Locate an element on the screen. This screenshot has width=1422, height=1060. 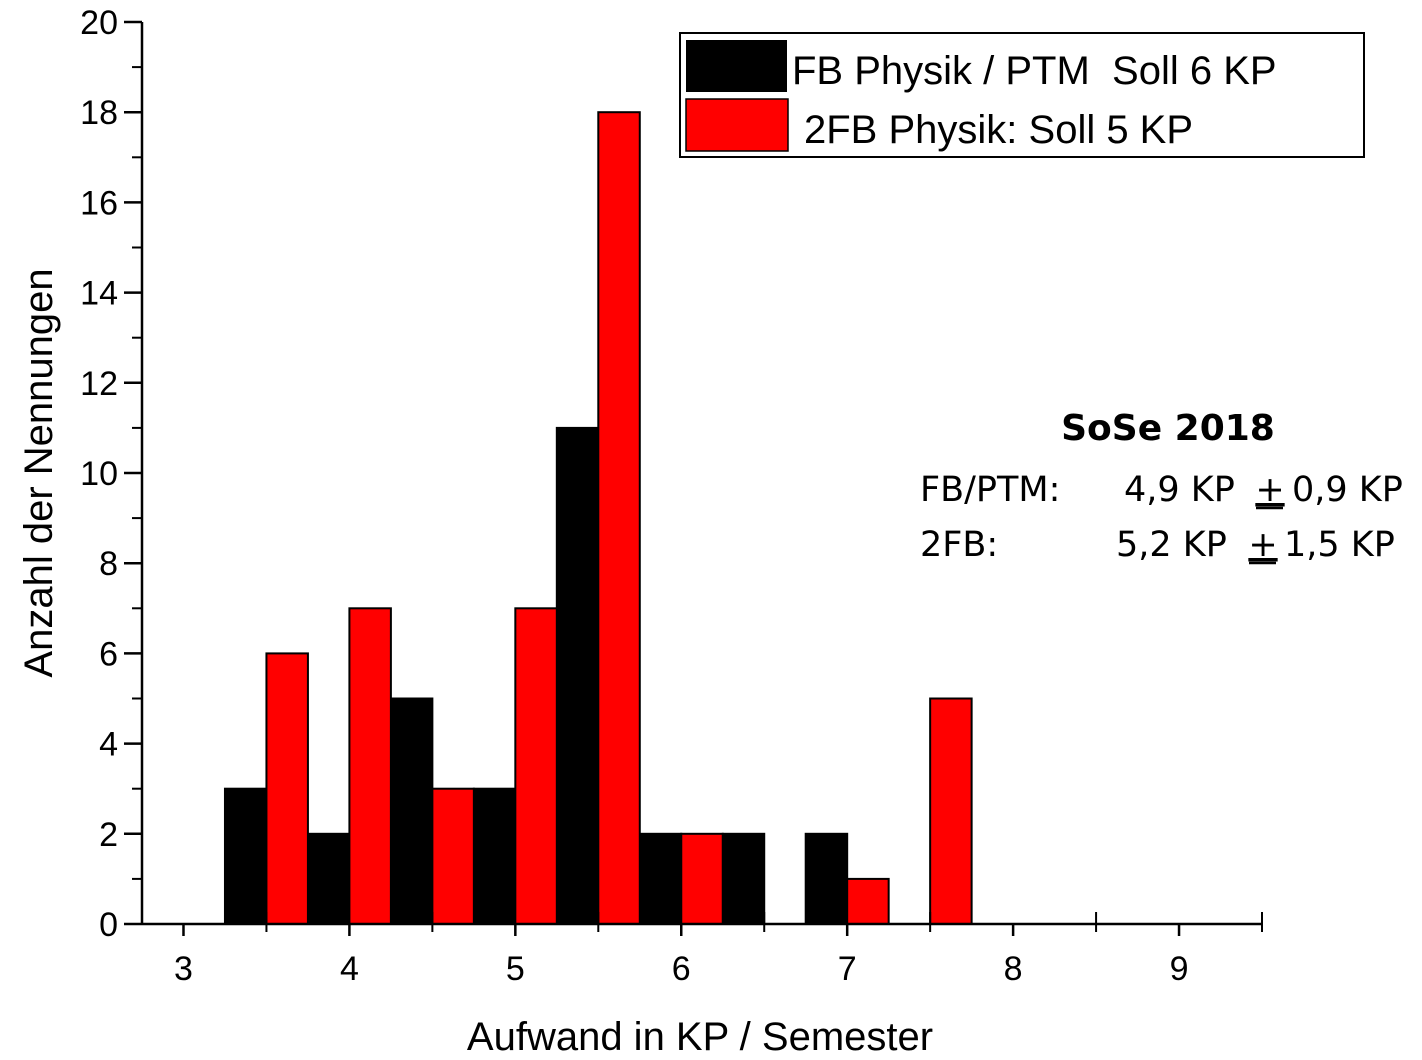
y-tick-label-2: 2 is located at coordinates (108, 835).